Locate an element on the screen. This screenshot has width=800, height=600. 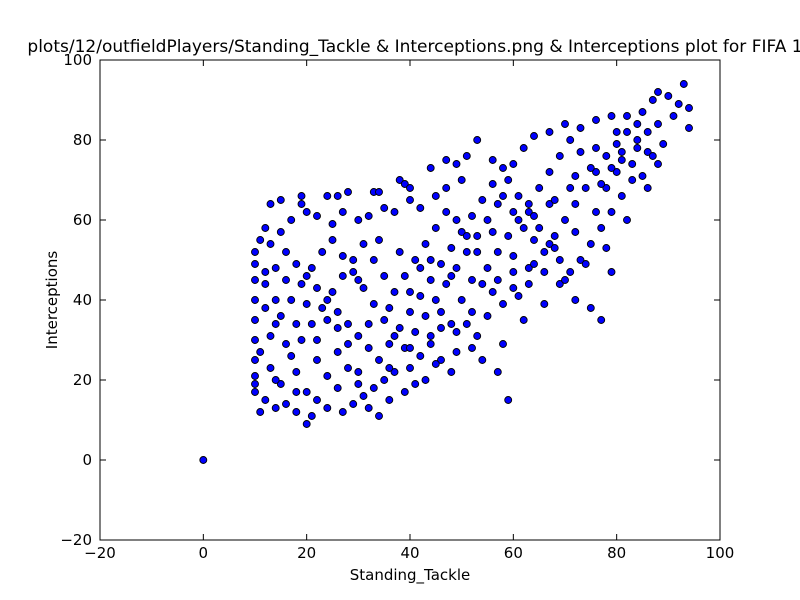
y-tick-label: 0 is located at coordinates (87, 460).